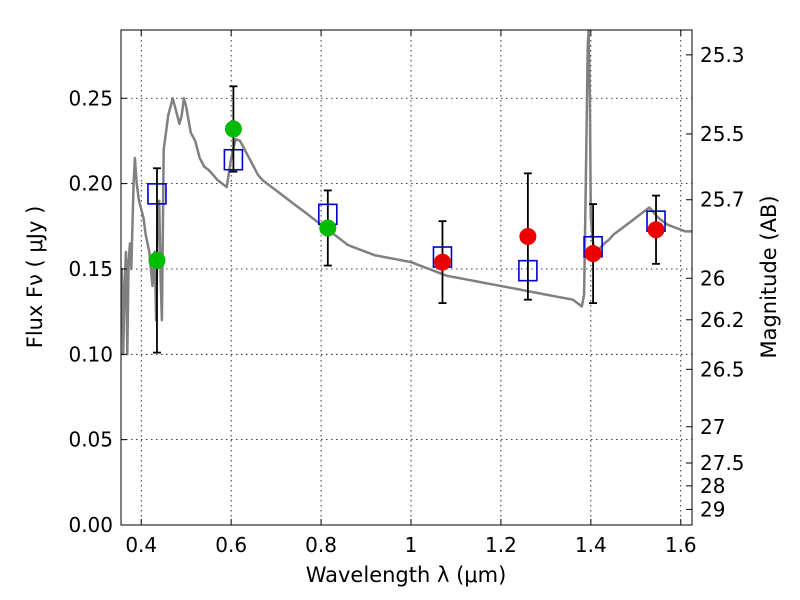 The image size is (800, 600). Describe the element at coordinates (231, 545) in the screenshot. I see `x-tick-label: 0.6` at that location.